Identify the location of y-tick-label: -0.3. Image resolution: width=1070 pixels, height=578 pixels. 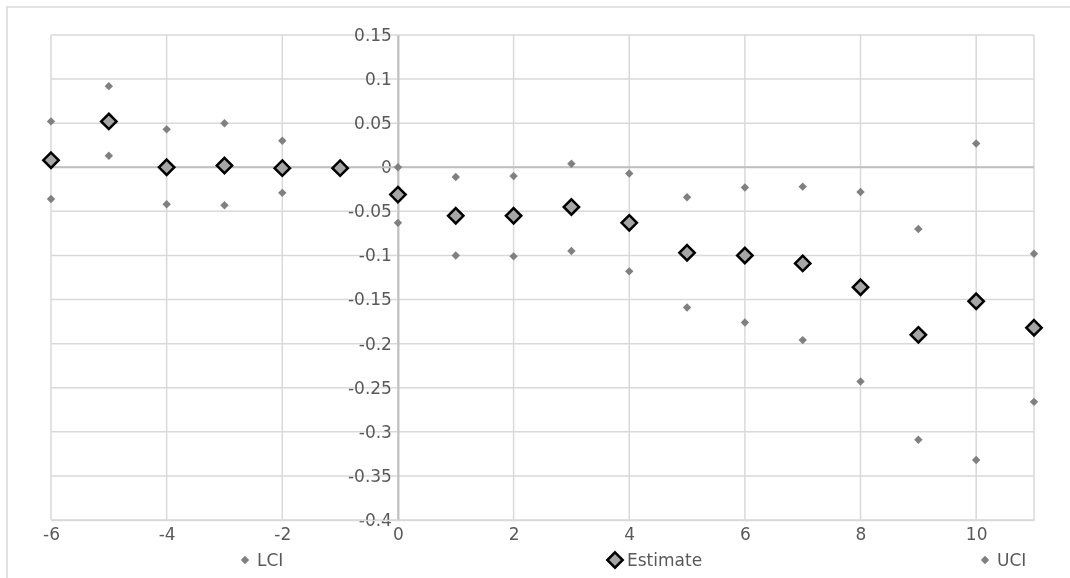
(375, 431).